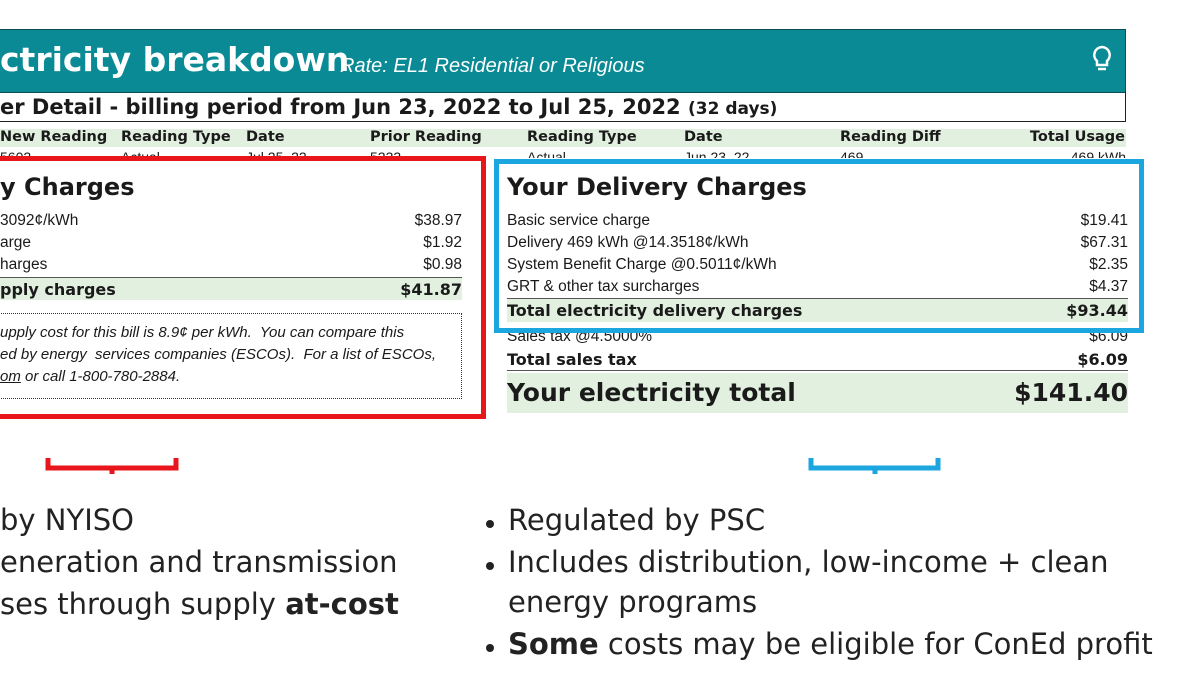 This screenshot has width=1200, height=675. What do you see at coordinates (438, 220) in the screenshot?
I see `supply-amount: $38.97` at bounding box center [438, 220].